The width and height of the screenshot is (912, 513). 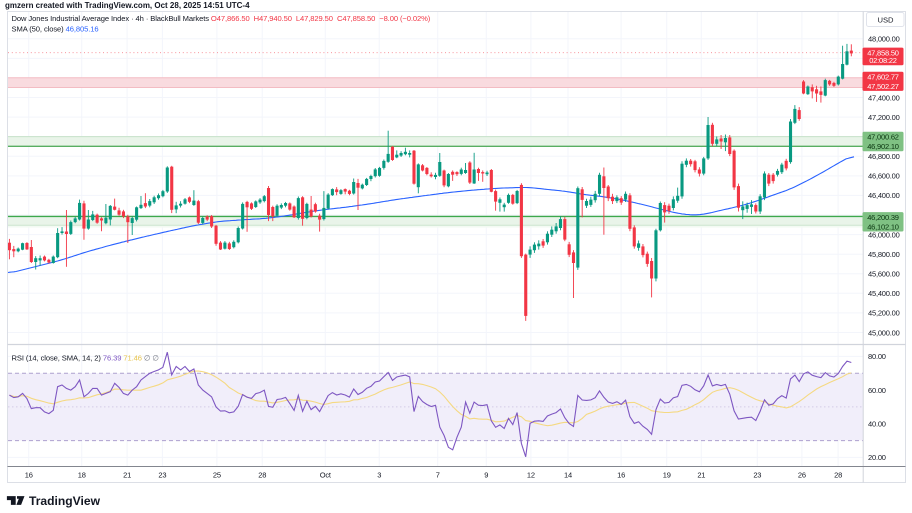 What do you see at coordinates (883, 52) in the screenshot?
I see `svg-text: 47,858.50` at bounding box center [883, 52].